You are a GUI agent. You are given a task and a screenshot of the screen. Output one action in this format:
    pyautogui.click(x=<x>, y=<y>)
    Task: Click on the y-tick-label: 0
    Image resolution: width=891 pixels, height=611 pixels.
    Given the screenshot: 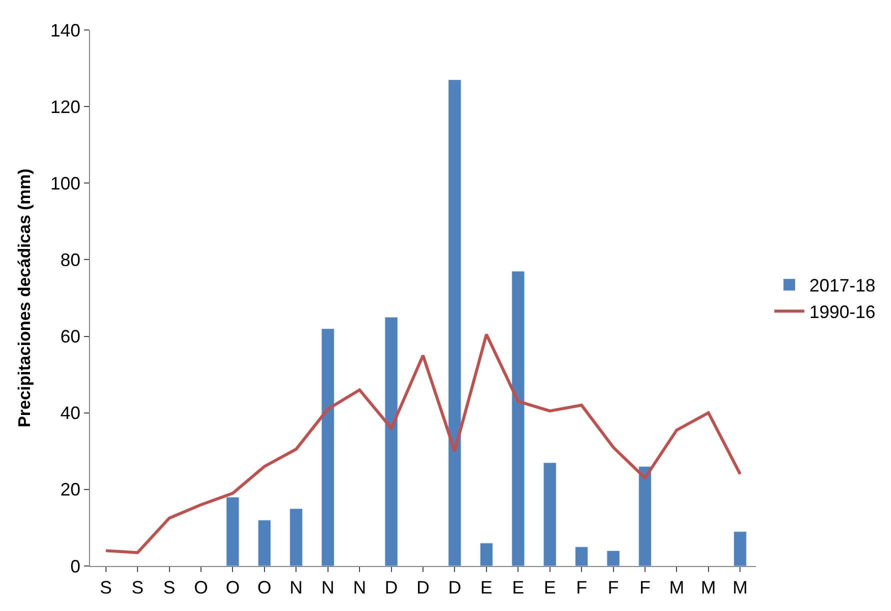 What is the action you would take?
    pyautogui.click(x=75, y=566)
    